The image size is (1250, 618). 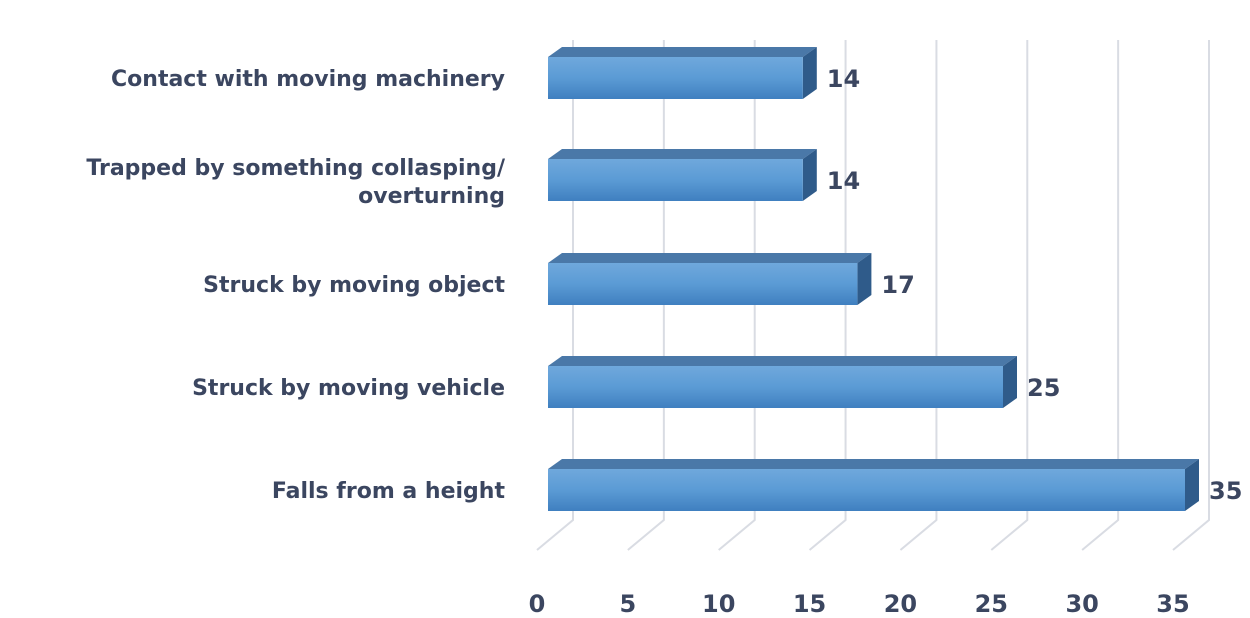 I want to click on x-axis-tick-labels: 0 5 10 15 20 25 30 35, so click(x=859, y=604).